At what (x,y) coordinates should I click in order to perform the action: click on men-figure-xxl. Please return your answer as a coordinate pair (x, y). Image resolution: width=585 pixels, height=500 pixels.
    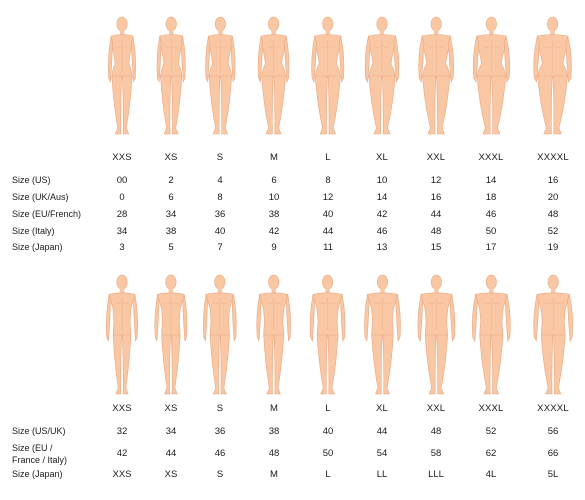
    Looking at the image, I should click on (436, 335).